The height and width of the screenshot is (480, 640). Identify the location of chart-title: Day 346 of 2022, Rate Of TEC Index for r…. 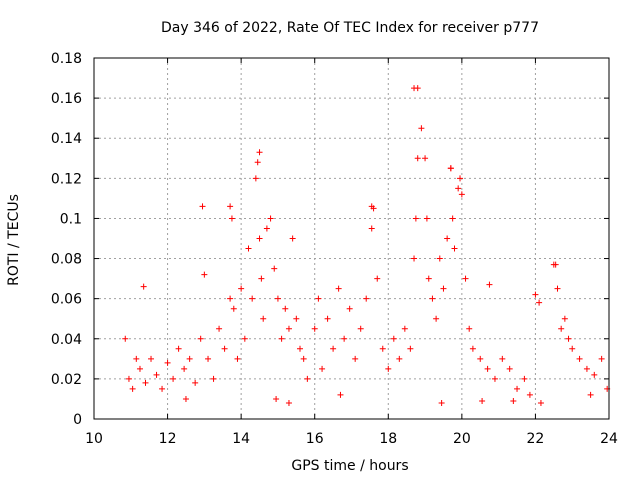
(350, 28).